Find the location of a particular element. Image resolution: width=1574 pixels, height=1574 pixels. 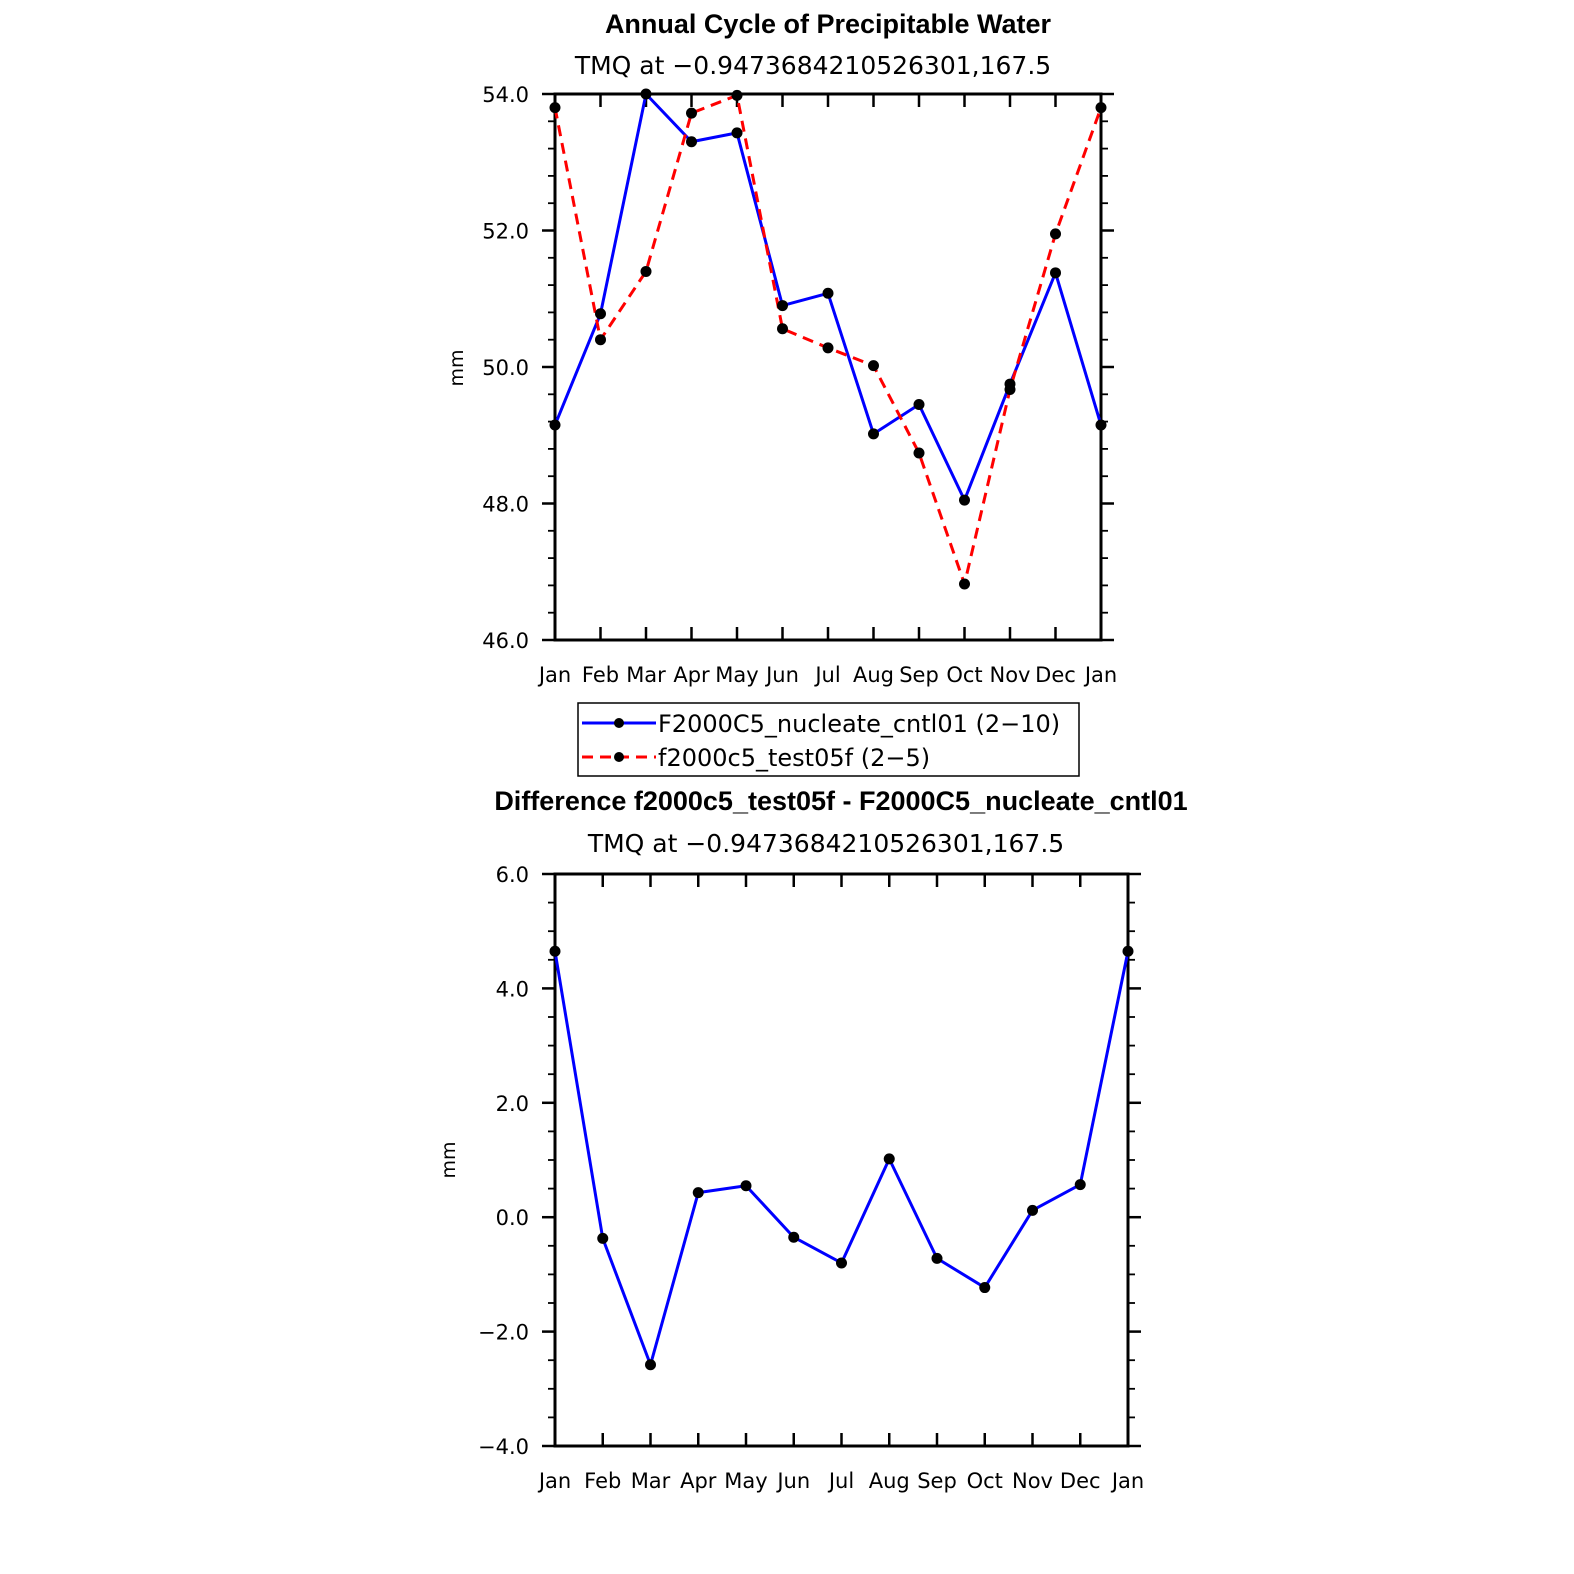

y-tick-label: 48.0 is located at coordinates (505, 505).